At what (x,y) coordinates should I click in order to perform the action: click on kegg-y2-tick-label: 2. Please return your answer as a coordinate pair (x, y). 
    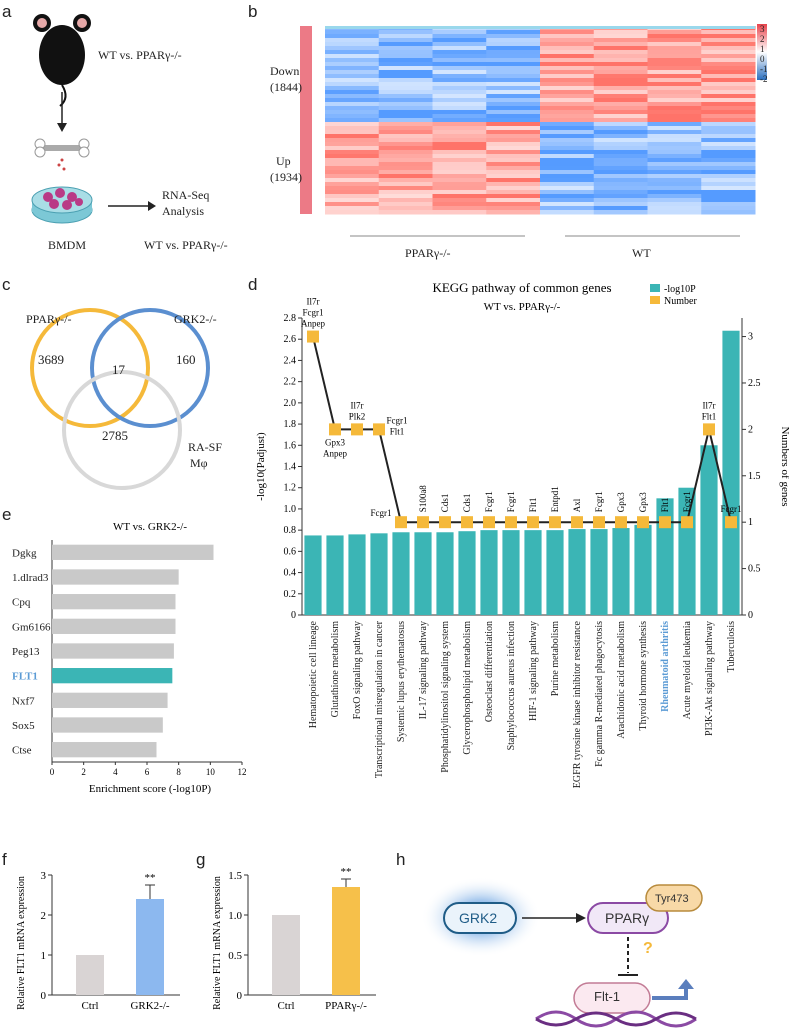
    Looking at the image, I should click on (750, 429).